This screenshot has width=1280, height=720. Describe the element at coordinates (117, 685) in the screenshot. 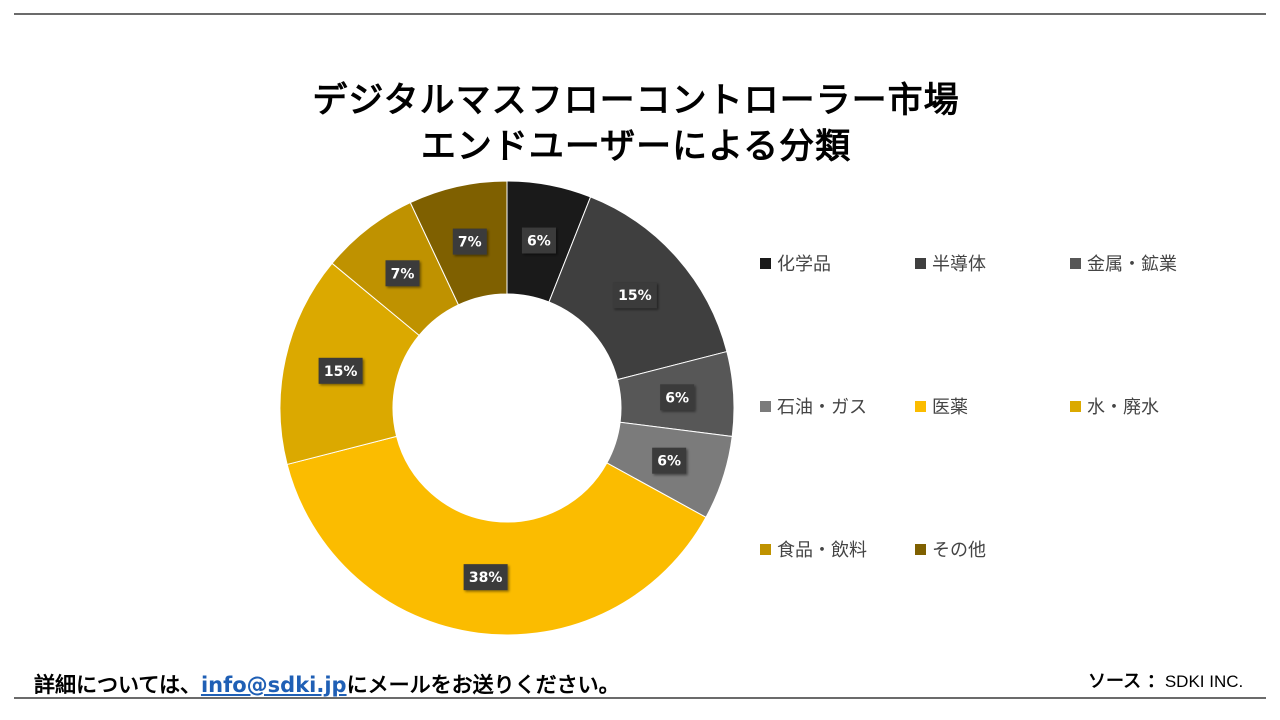

I see `contact-prefix: 詳細については、` at that location.